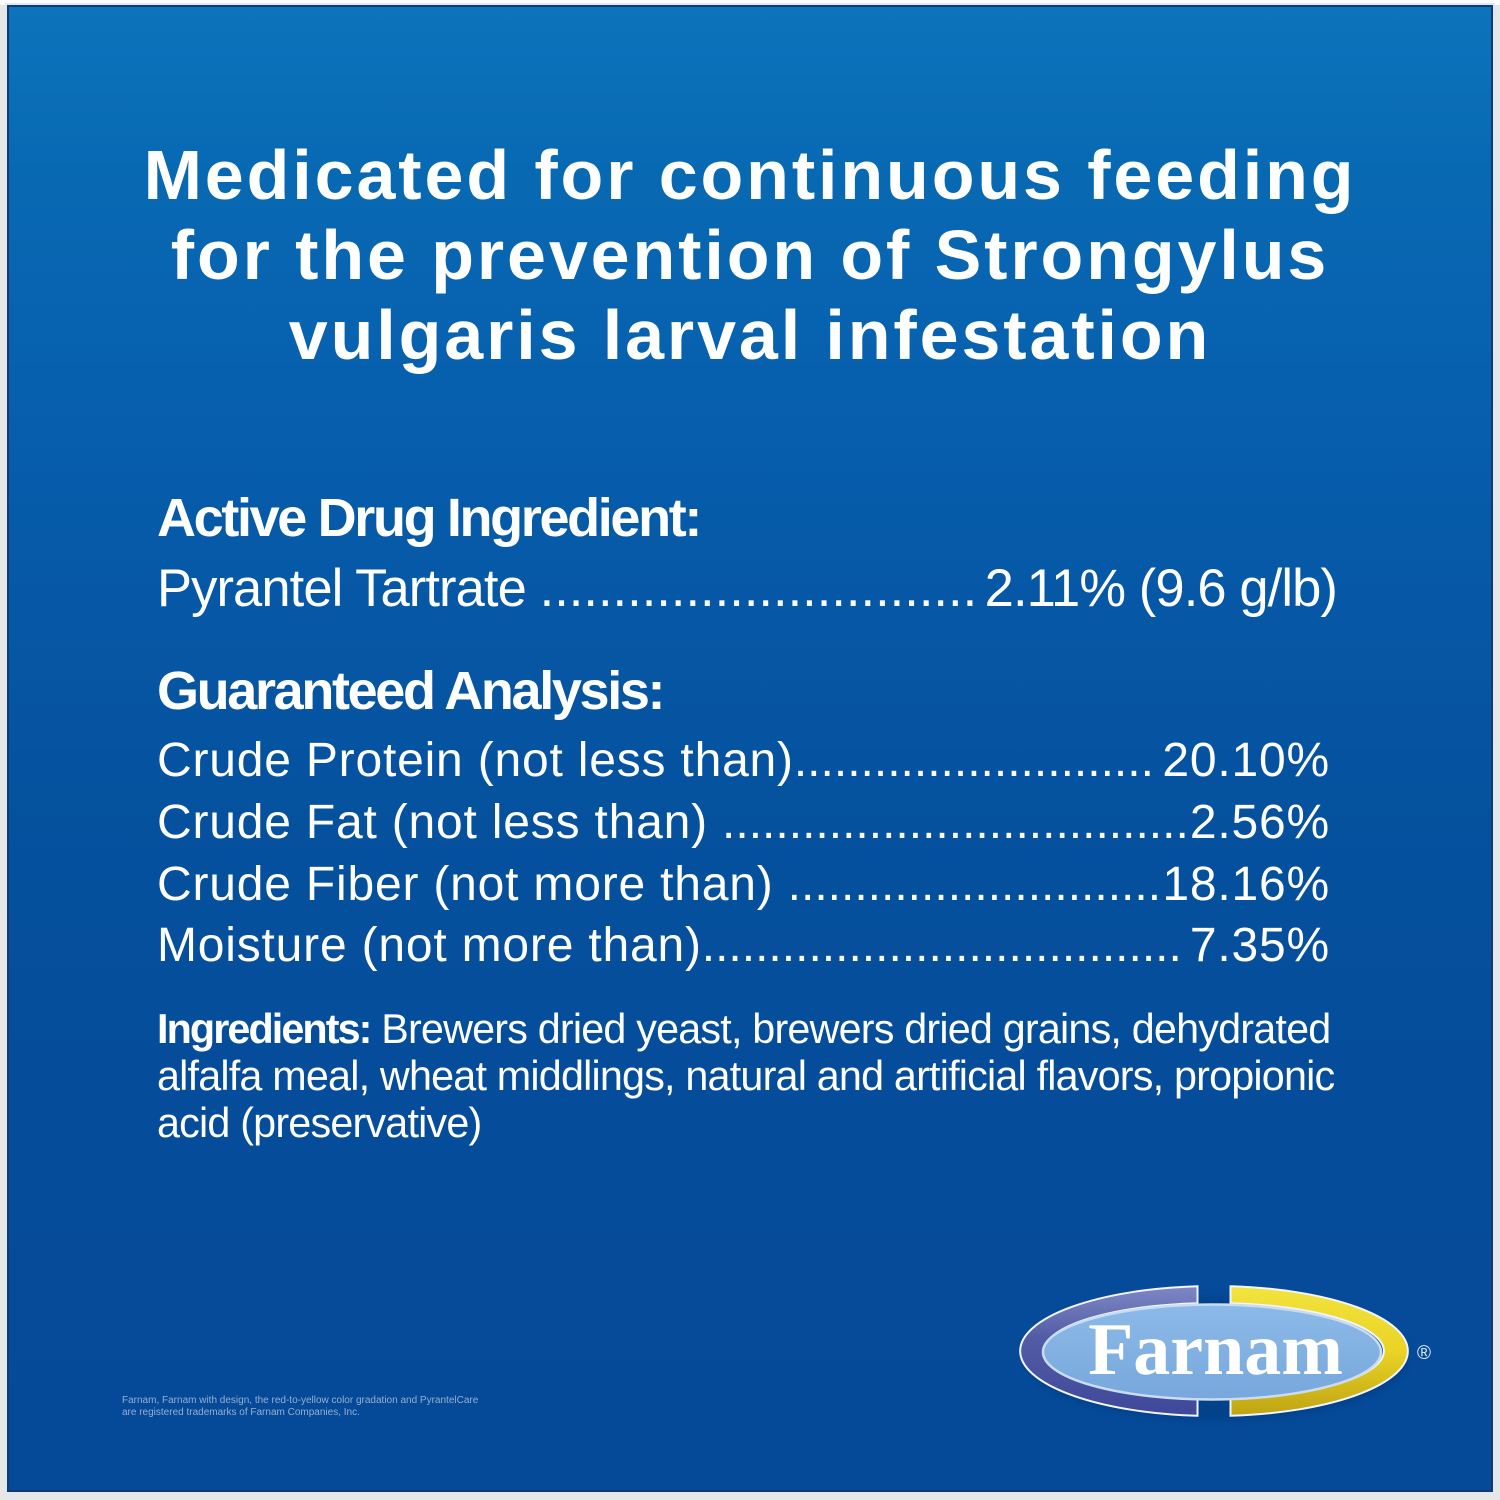  Describe the element at coordinates (1215, 1350) in the screenshot. I see `svg-text: Farnam` at that location.